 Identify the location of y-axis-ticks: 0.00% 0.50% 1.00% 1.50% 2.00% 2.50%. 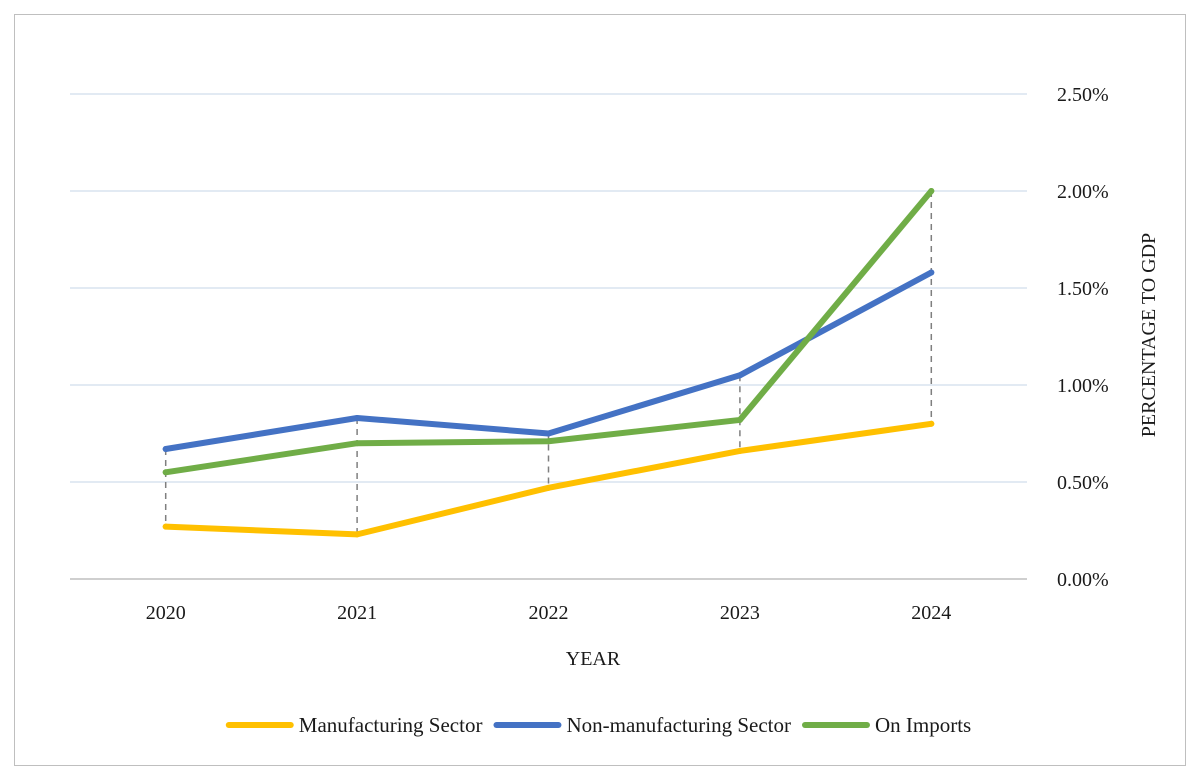
(1083, 337).